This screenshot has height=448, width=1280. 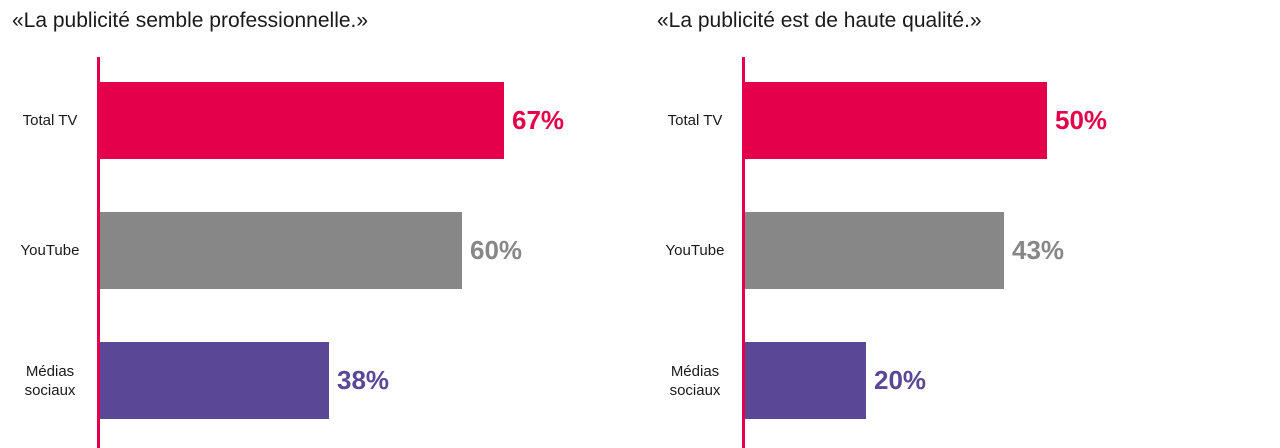 I want to click on chart-title: «La publicité semble professionnelle.», so click(x=190, y=20).